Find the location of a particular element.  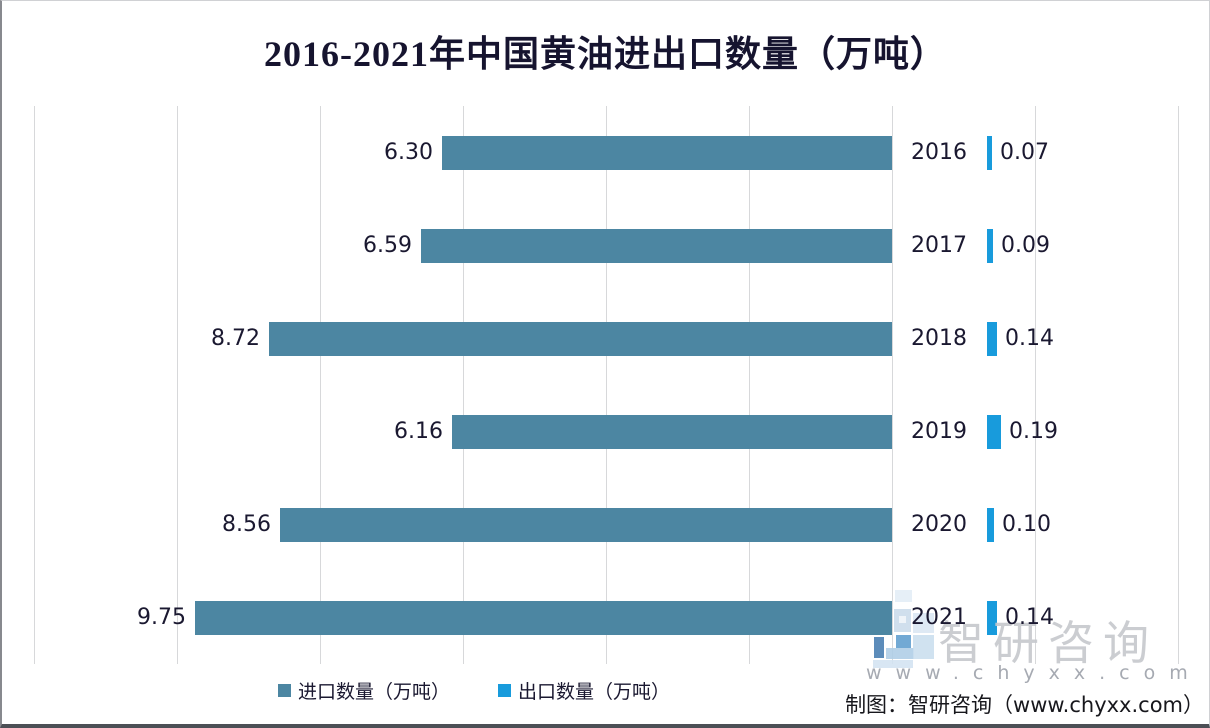

legend-label-import: 进口数量（万吨） is located at coordinates (374, 692).